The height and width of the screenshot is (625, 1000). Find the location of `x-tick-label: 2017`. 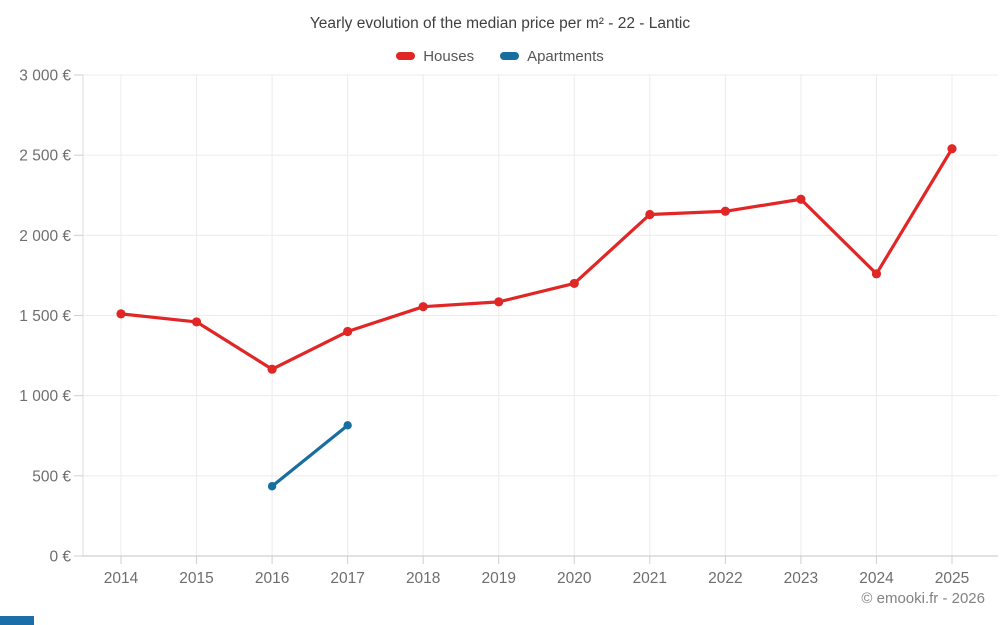

x-tick-label: 2017 is located at coordinates (347, 578).